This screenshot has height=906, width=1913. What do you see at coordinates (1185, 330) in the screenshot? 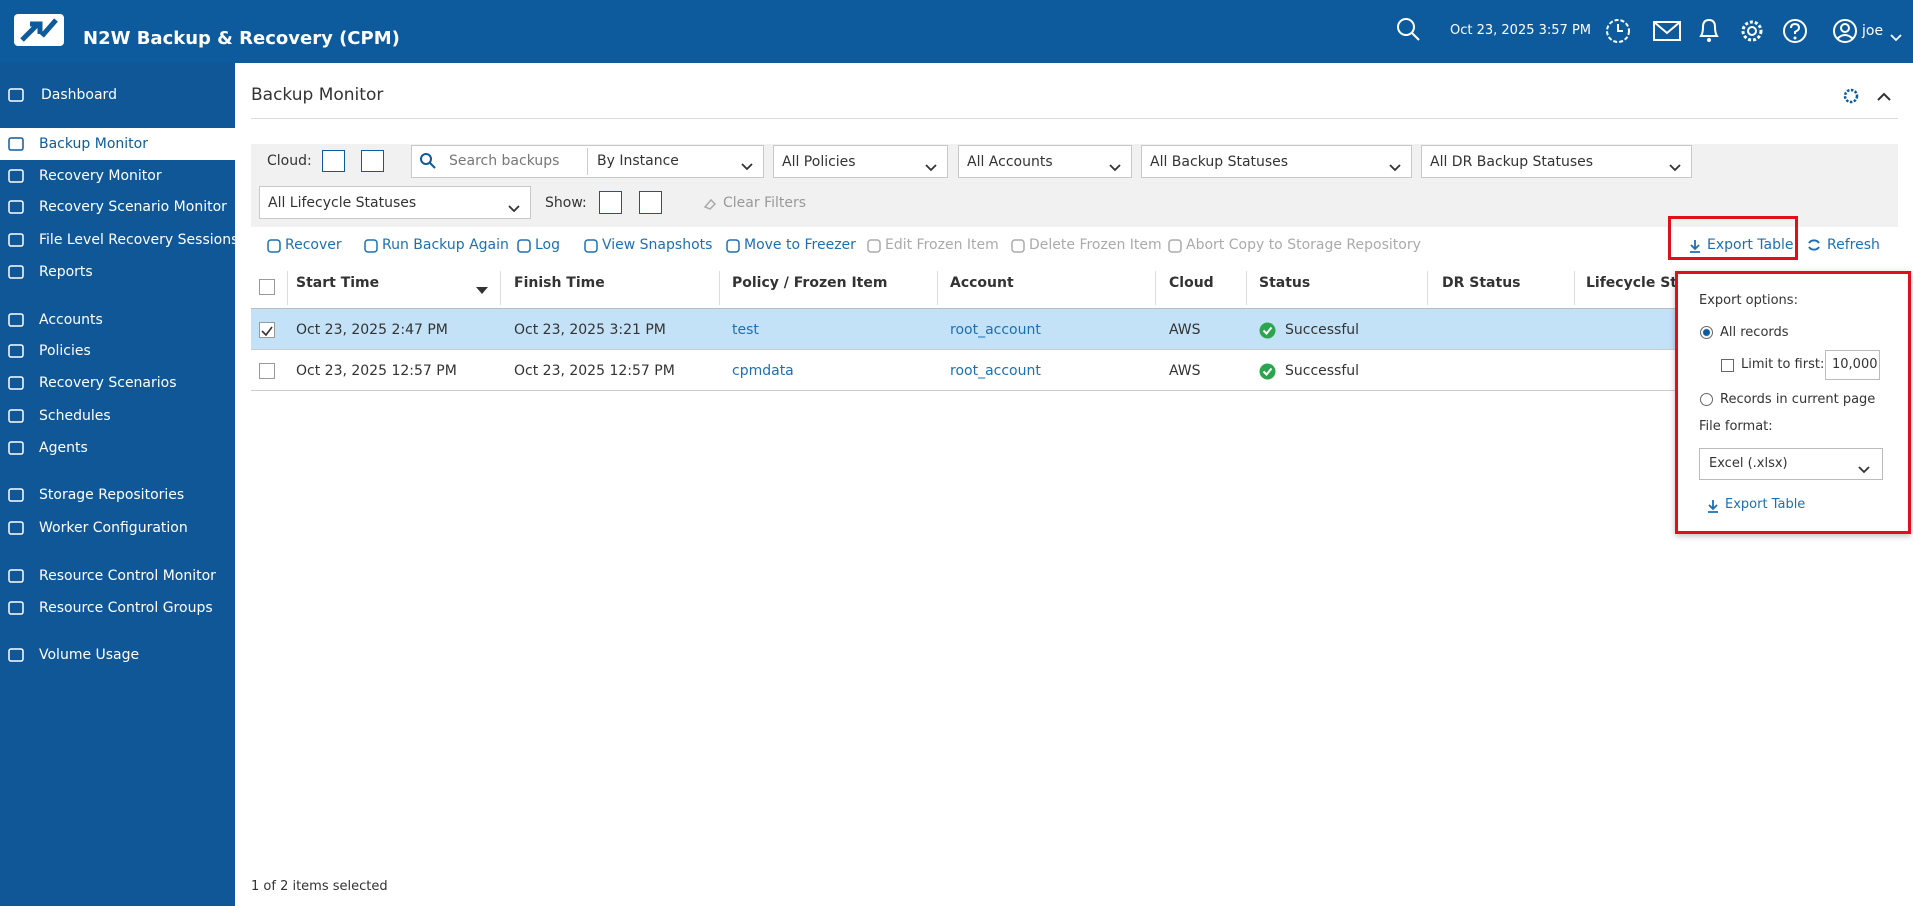
I see `table-cell: AWS` at bounding box center [1185, 330].